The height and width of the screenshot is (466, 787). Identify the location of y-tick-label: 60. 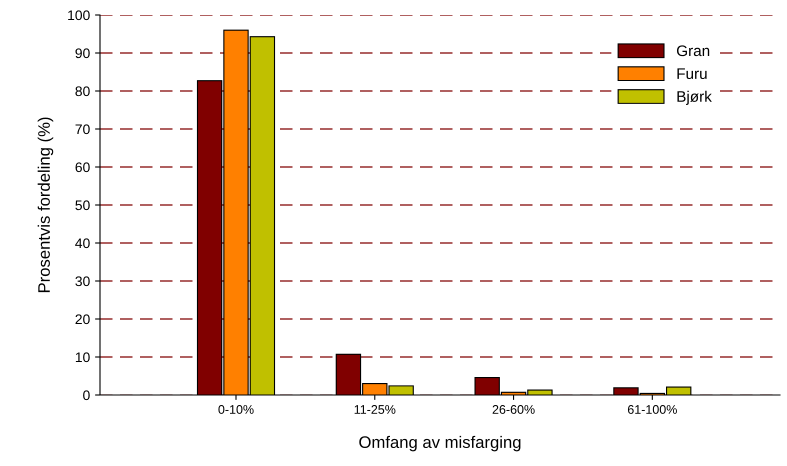
(83, 167).